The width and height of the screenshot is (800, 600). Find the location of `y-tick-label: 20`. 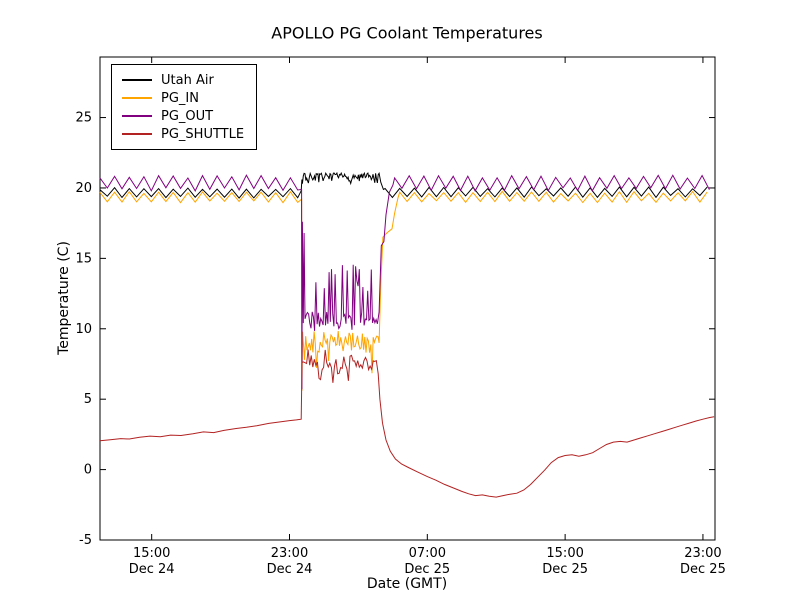

y-tick-label: 20 is located at coordinates (83, 188).